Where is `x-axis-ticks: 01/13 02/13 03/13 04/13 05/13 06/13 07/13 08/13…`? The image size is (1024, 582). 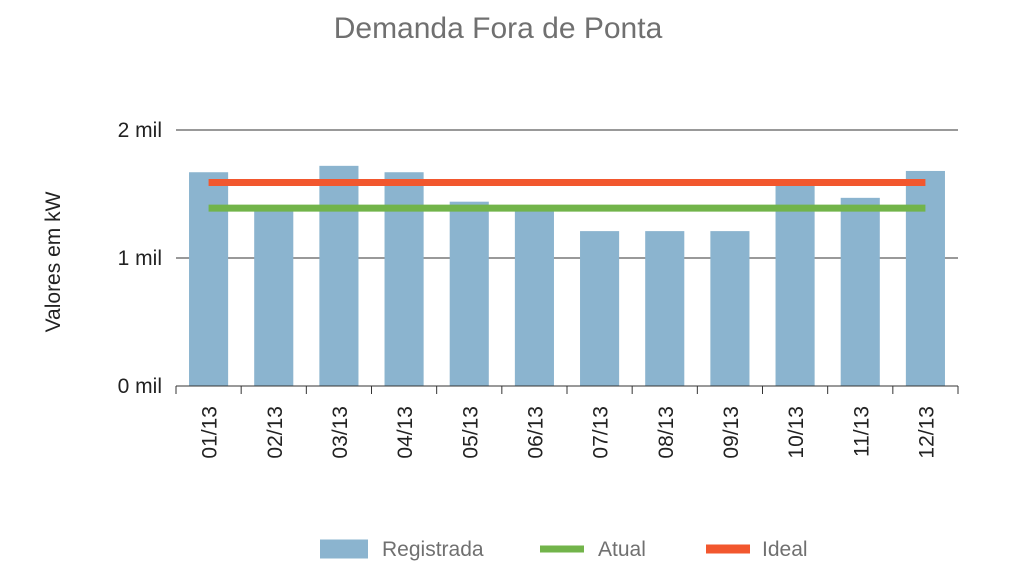
x-axis-ticks: 01/13 02/13 03/13 04/13 05/13 06/13 07/13 08/13… is located at coordinates (569, 432).